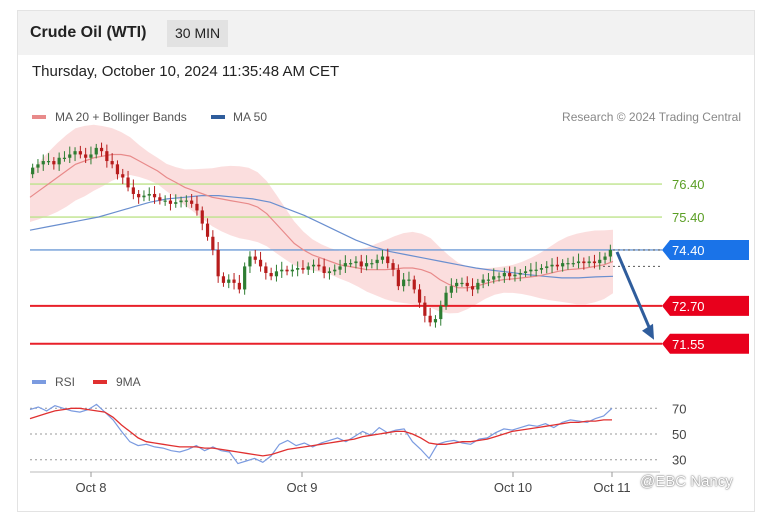 The height and width of the screenshot is (516, 781). Describe the element at coordinates (88, 32) in the screenshot. I see `instrument-title: Crude Oil (WTI)` at that location.